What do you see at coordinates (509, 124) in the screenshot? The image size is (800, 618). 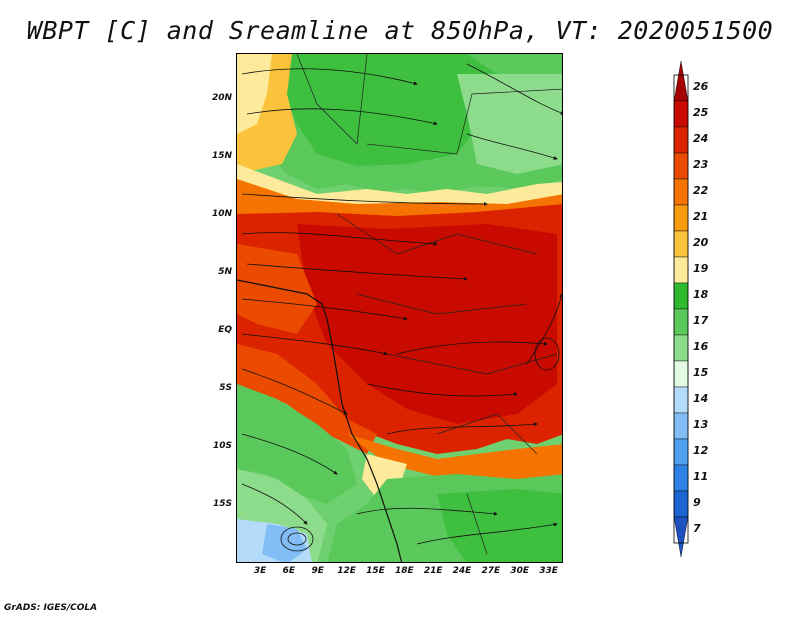 I see `field-northeast-light-green` at bounding box center [509, 124].